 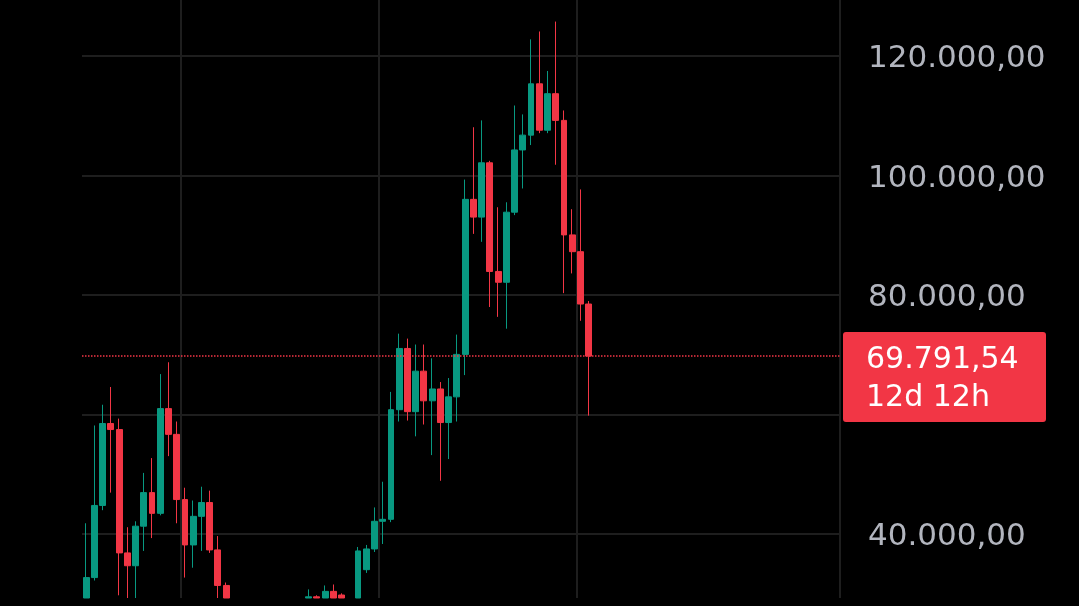 What do you see at coordinates (957, 56) in the screenshot?
I see `y-tick-label: 120.000,00` at bounding box center [957, 56].